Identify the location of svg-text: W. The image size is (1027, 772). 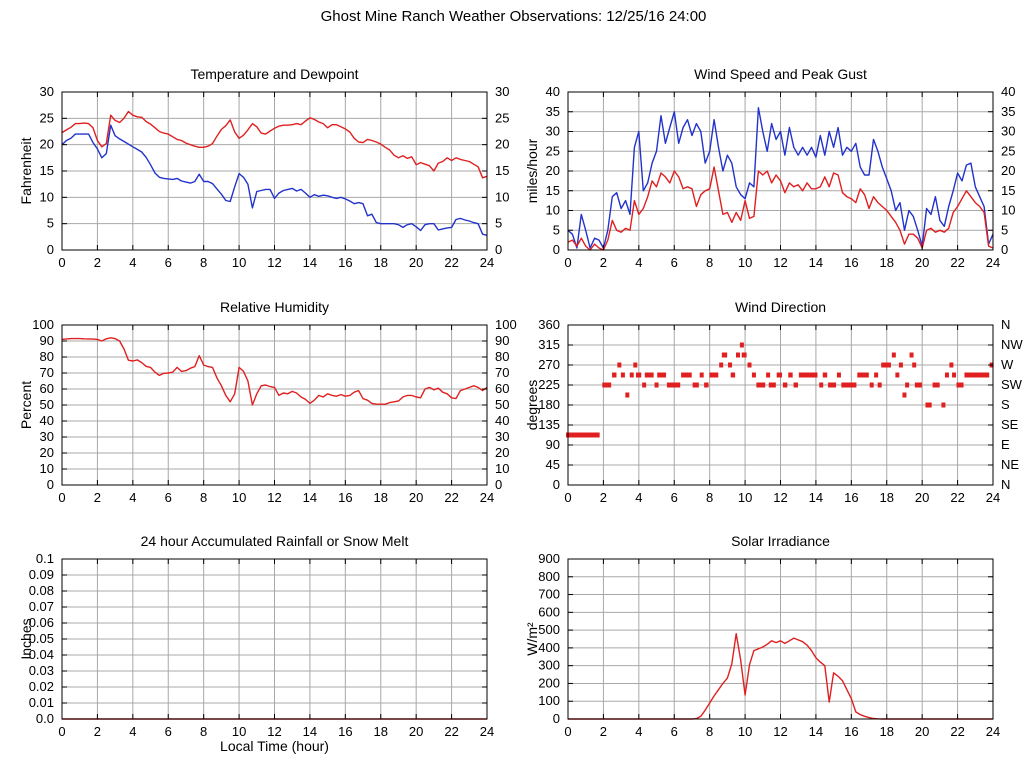
(1007, 364).